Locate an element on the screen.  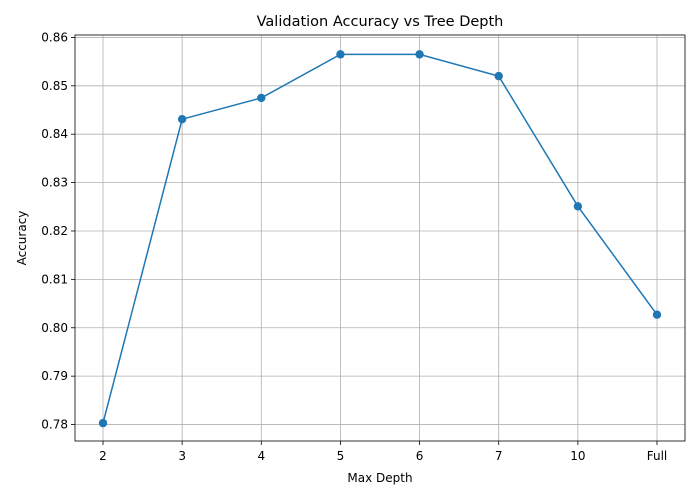
y-tick-label: 0.81 is located at coordinates (54, 279).